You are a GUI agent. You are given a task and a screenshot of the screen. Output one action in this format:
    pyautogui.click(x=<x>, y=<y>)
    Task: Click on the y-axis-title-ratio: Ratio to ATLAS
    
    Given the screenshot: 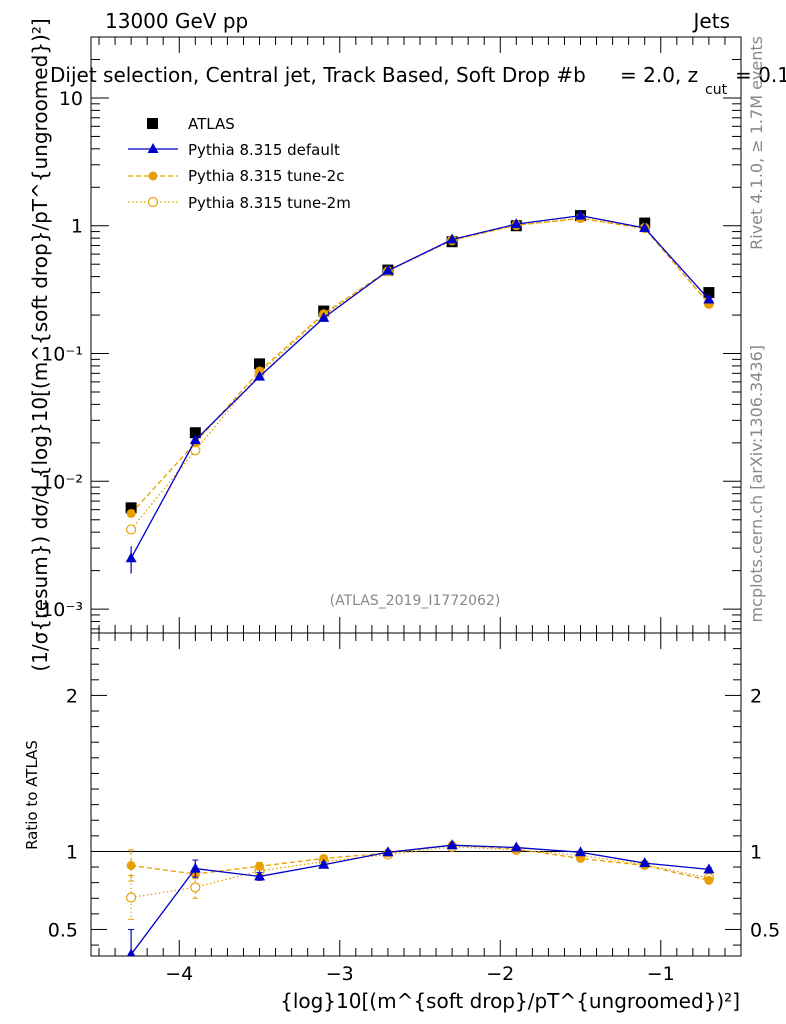 What is the action you would take?
    pyautogui.click(x=32, y=795)
    